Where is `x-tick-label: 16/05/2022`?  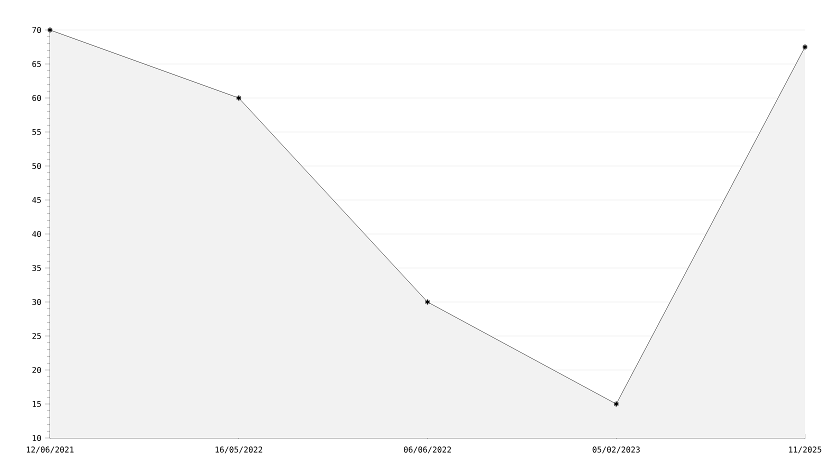
x-tick-label: 16/05/2022 is located at coordinates (239, 450).